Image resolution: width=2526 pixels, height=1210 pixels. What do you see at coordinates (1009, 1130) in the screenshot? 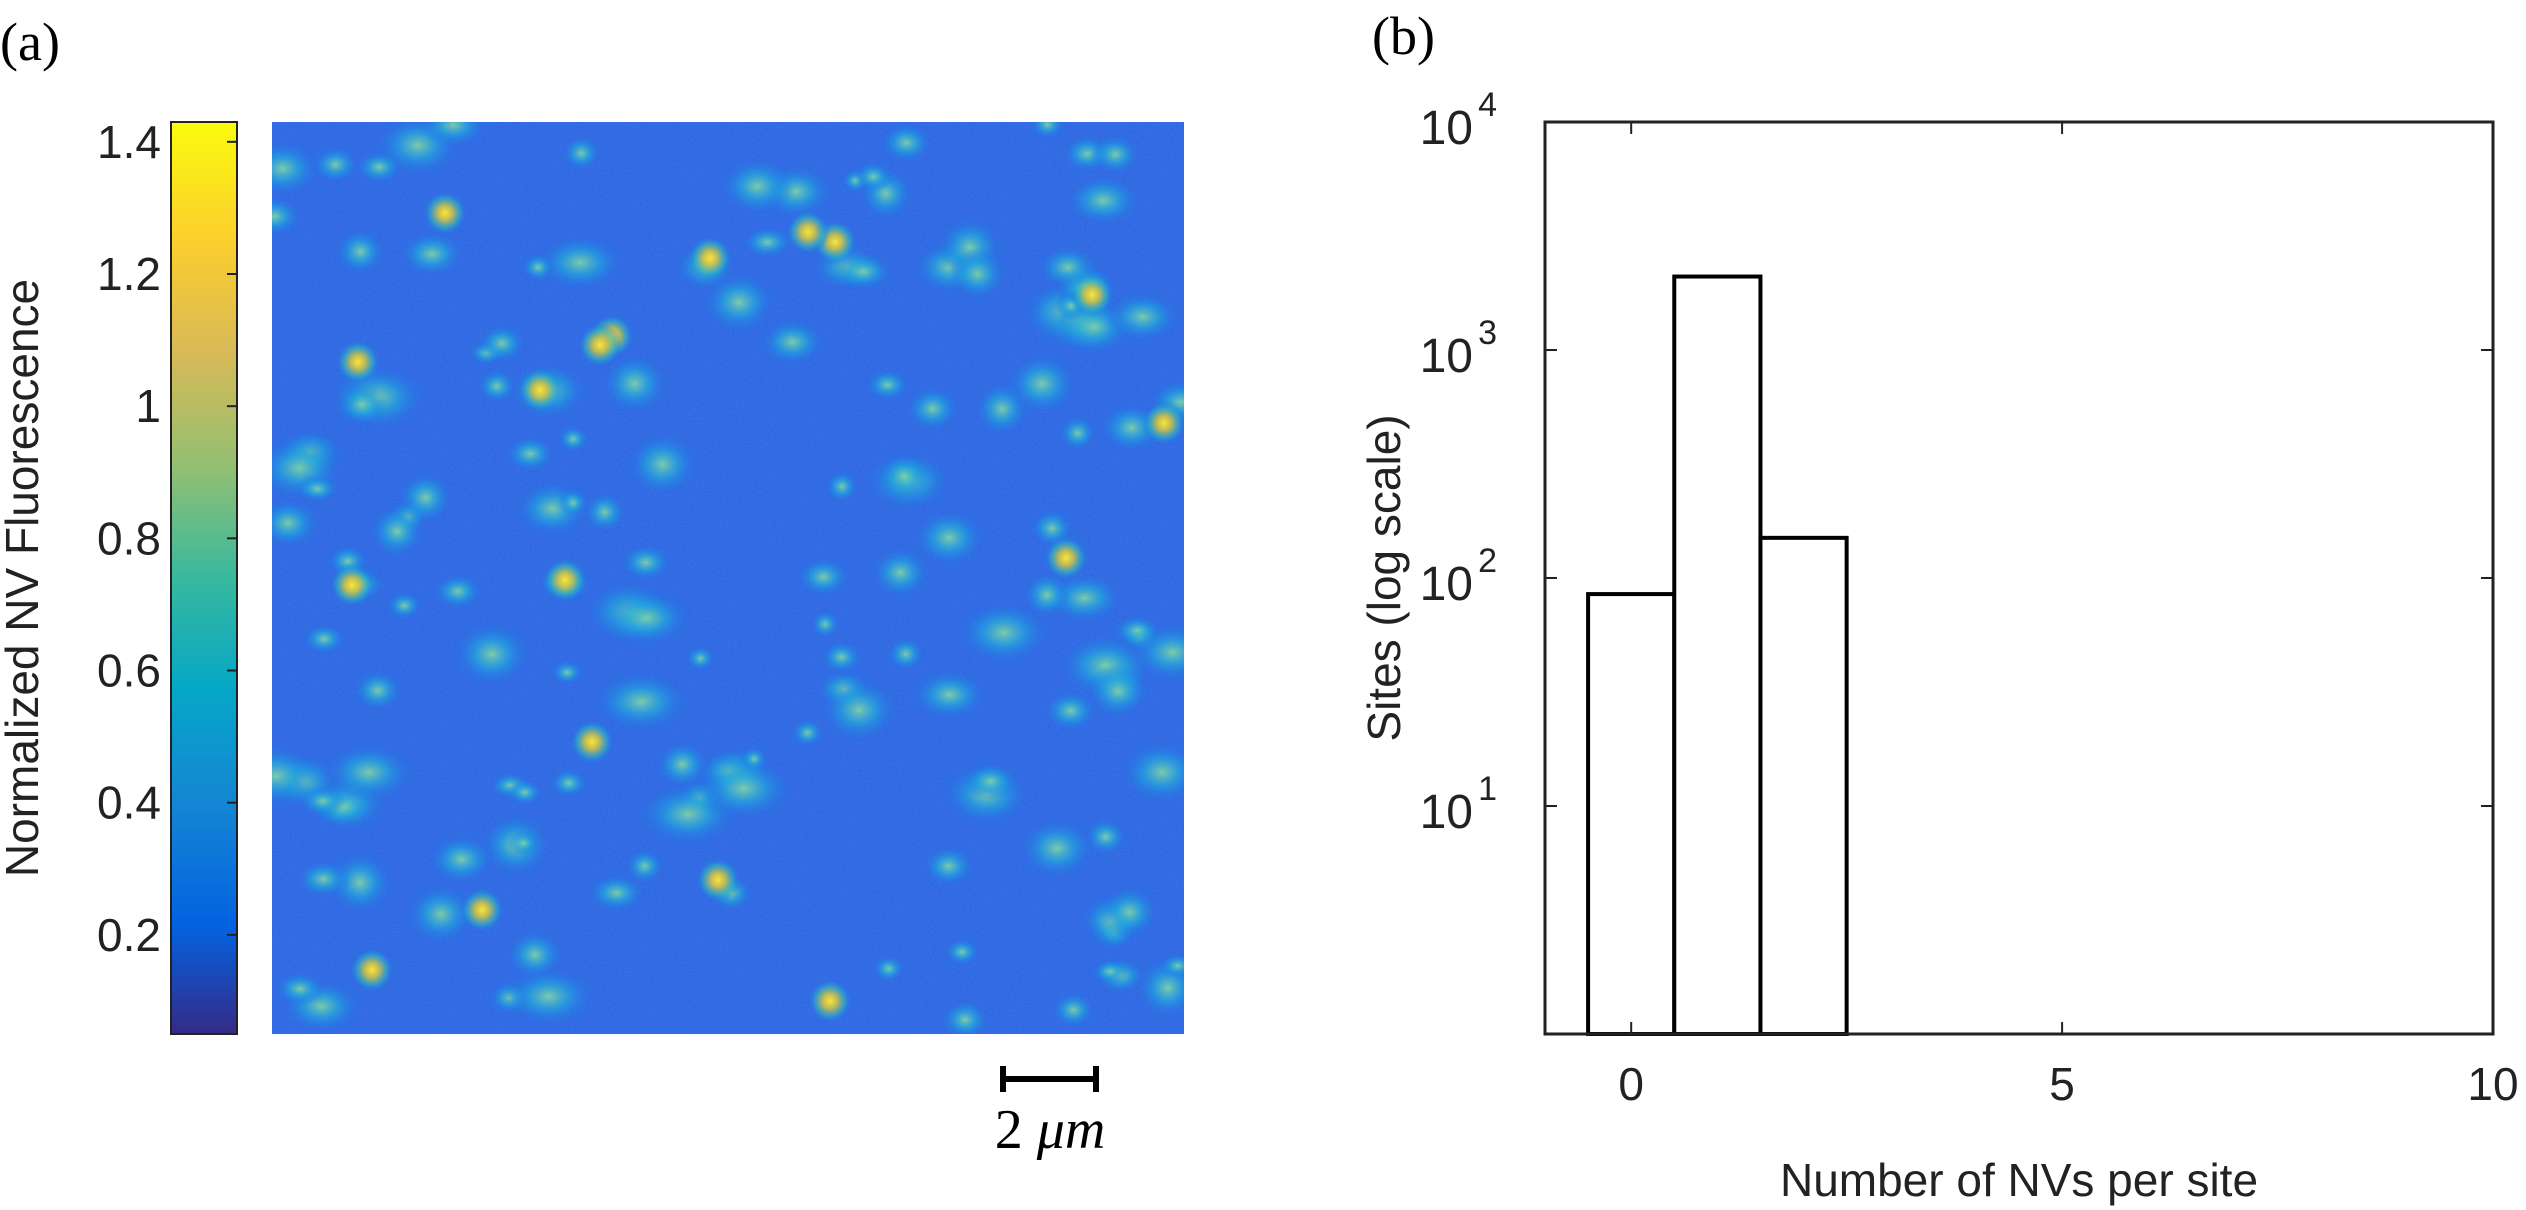
I see `scale-bar-number: 2` at bounding box center [1009, 1130].